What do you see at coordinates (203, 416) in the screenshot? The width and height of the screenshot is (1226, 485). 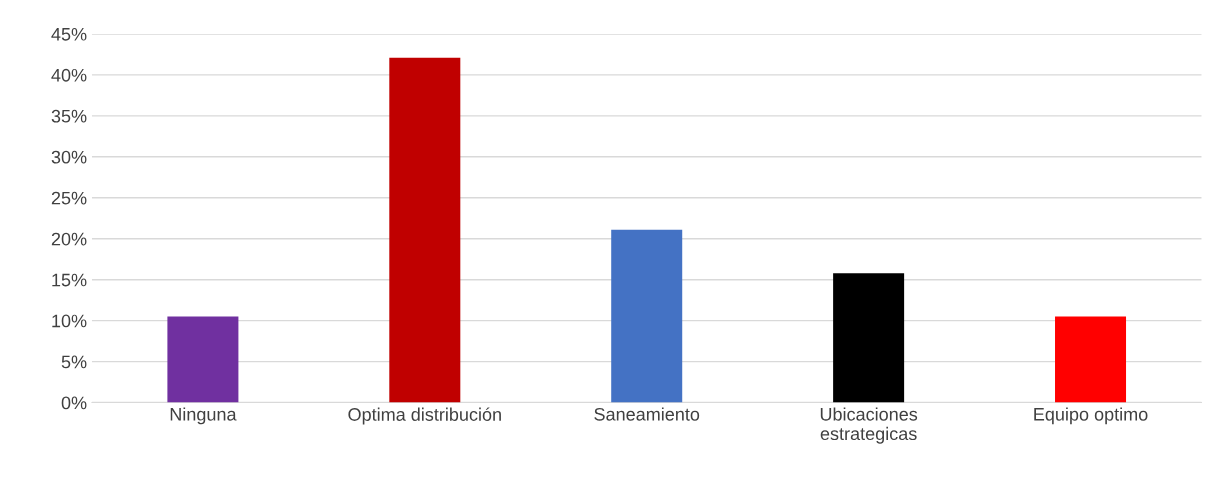 I see `x-tick-label: Ninguna` at bounding box center [203, 416].